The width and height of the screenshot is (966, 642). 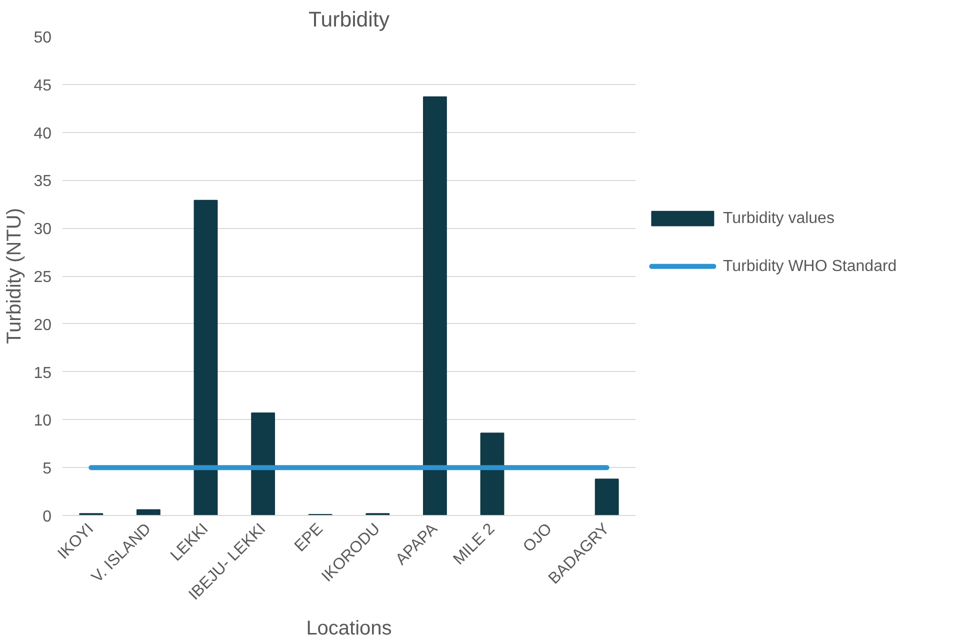 What do you see at coordinates (349, 629) in the screenshot?
I see `x-axis-title: Locations` at bounding box center [349, 629].